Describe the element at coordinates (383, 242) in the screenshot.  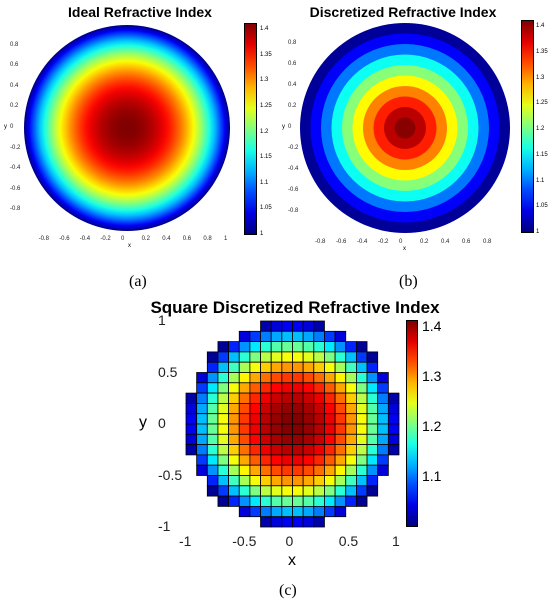
I see `panel-b-xtick: -0.2` at that location.